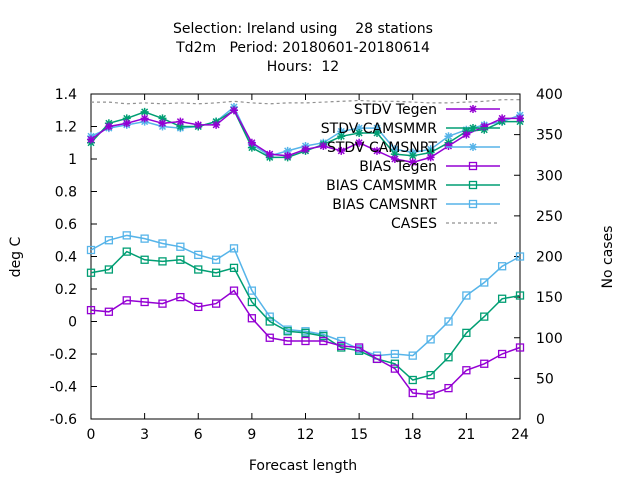 Image resolution: width=640 pixels, height=480 pixels. Describe the element at coordinates (608, 257) in the screenshot. I see `y2-axis-label: No cases` at that location.